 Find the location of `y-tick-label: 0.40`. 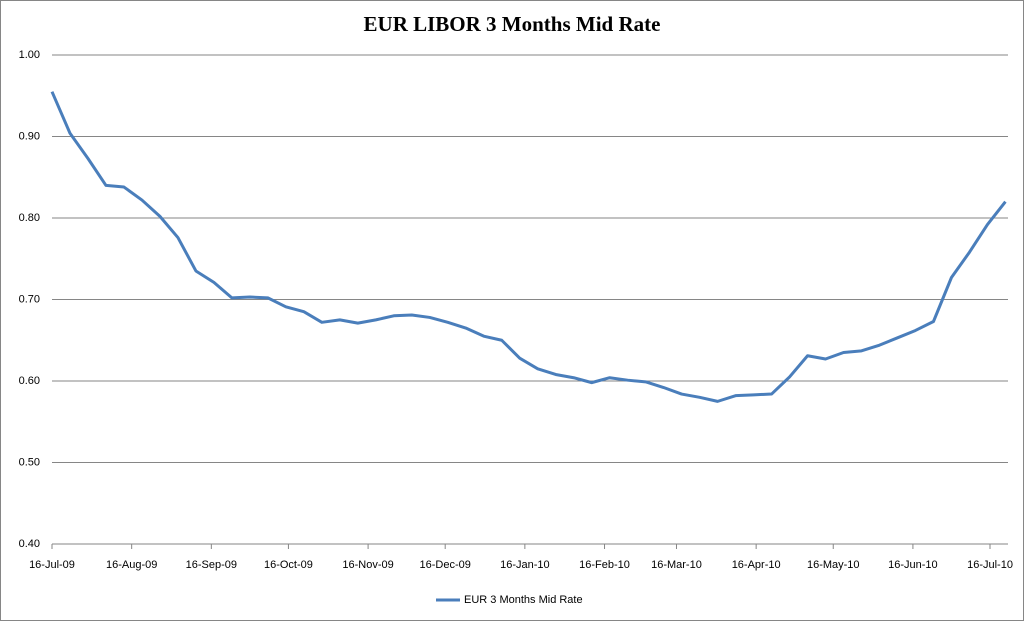

y-tick-label: 0.40 is located at coordinates (29, 544).